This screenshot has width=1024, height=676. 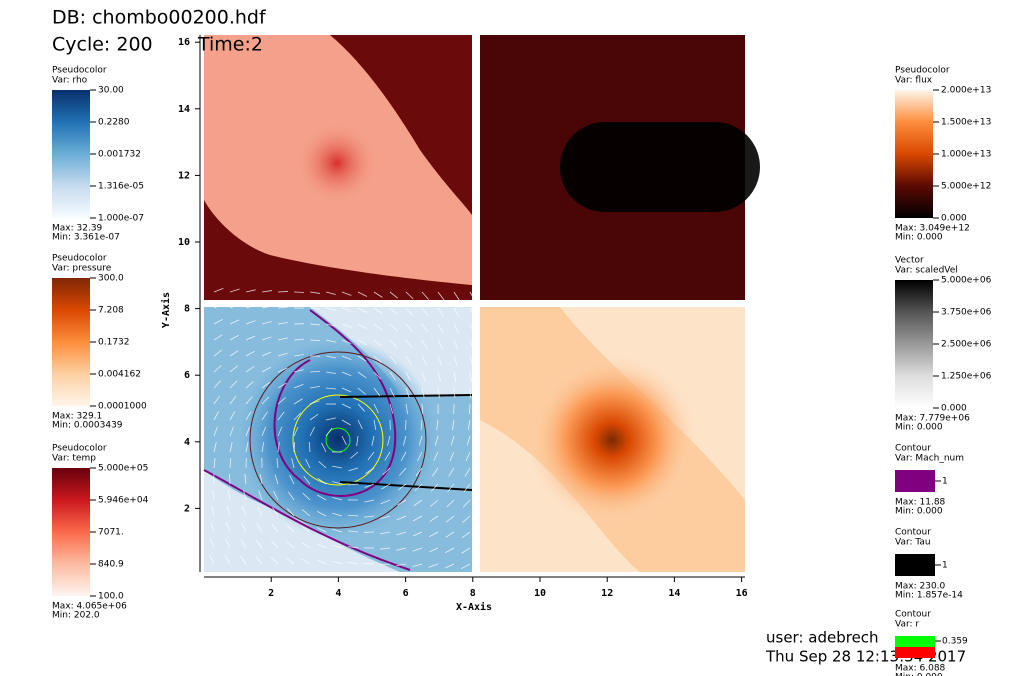 What do you see at coordinates (77, 417) in the screenshot?
I see `legend-max: Max: 329.1` at bounding box center [77, 417].